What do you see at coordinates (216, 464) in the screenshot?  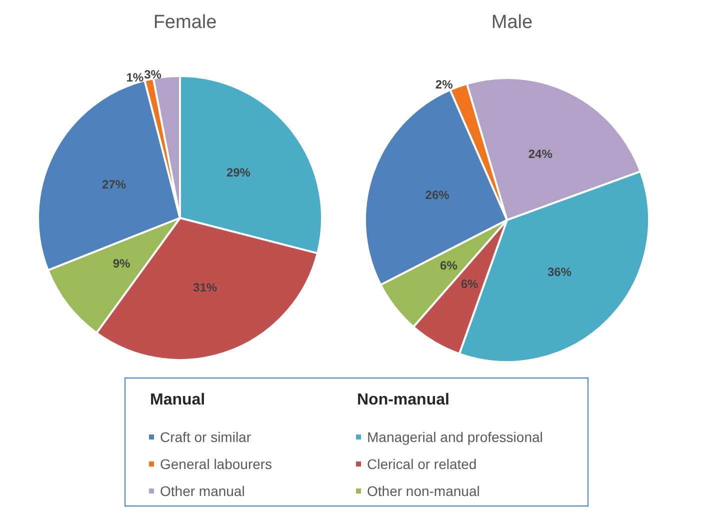 I see `legend-label: General labourers` at bounding box center [216, 464].